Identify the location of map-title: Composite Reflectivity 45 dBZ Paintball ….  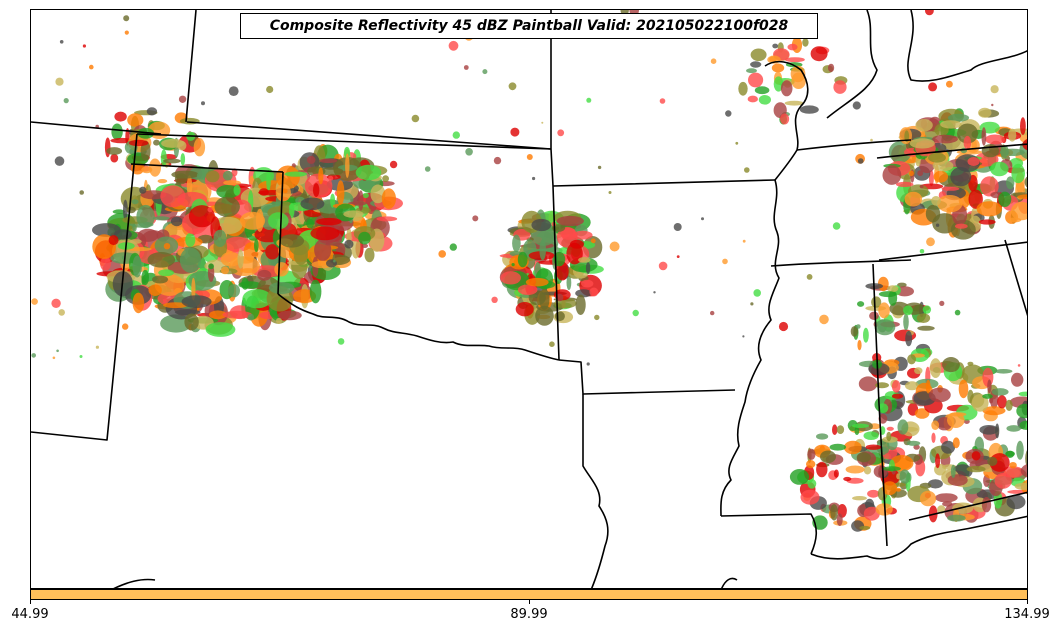
(529, 26).